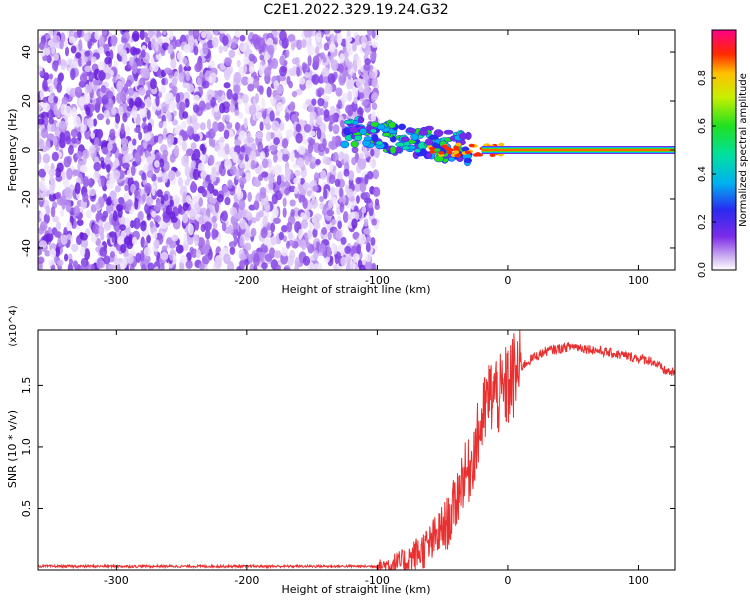  I want to click on y-tick-label: 0, so click(26, 150).